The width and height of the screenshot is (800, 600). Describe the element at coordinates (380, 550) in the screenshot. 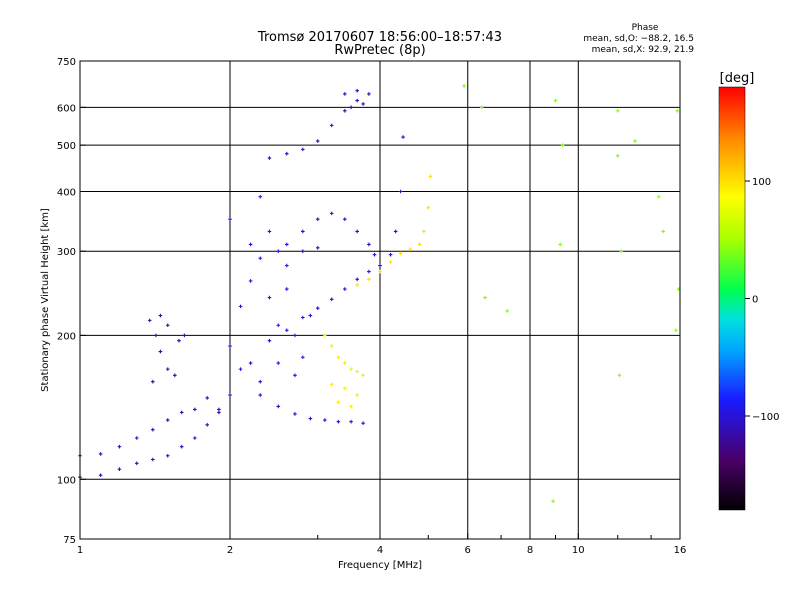

I see `x-tick-label: 4` at that location.